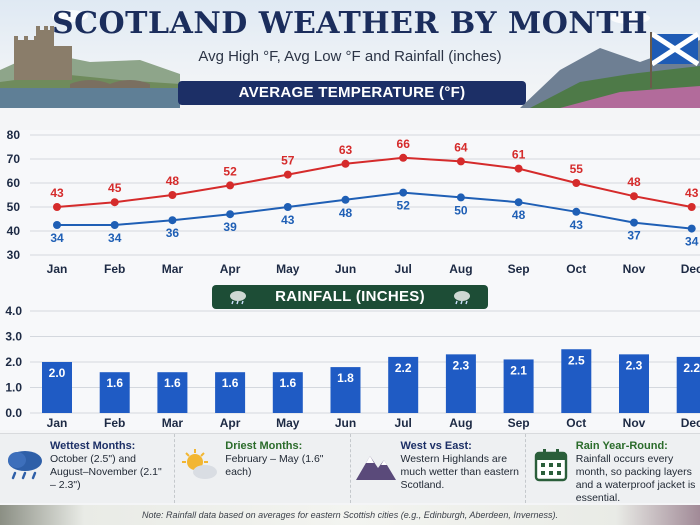 This screenshot has height=525, width=700. Describe the element at coordinates (173, 233) in the screenshot. I see `data-label: 36` at that location.